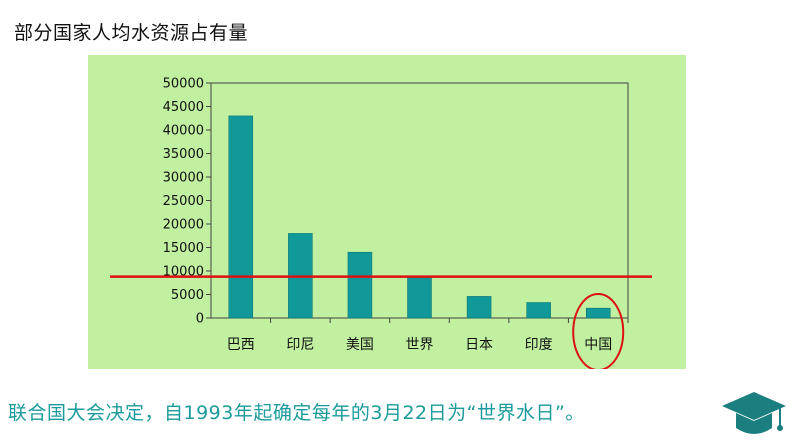 The image size is (794, 447). What do you see at coordinates (183, 84) in the screenshot?
I see `y-tick-label: 50000` at bounding box center [183, 84].